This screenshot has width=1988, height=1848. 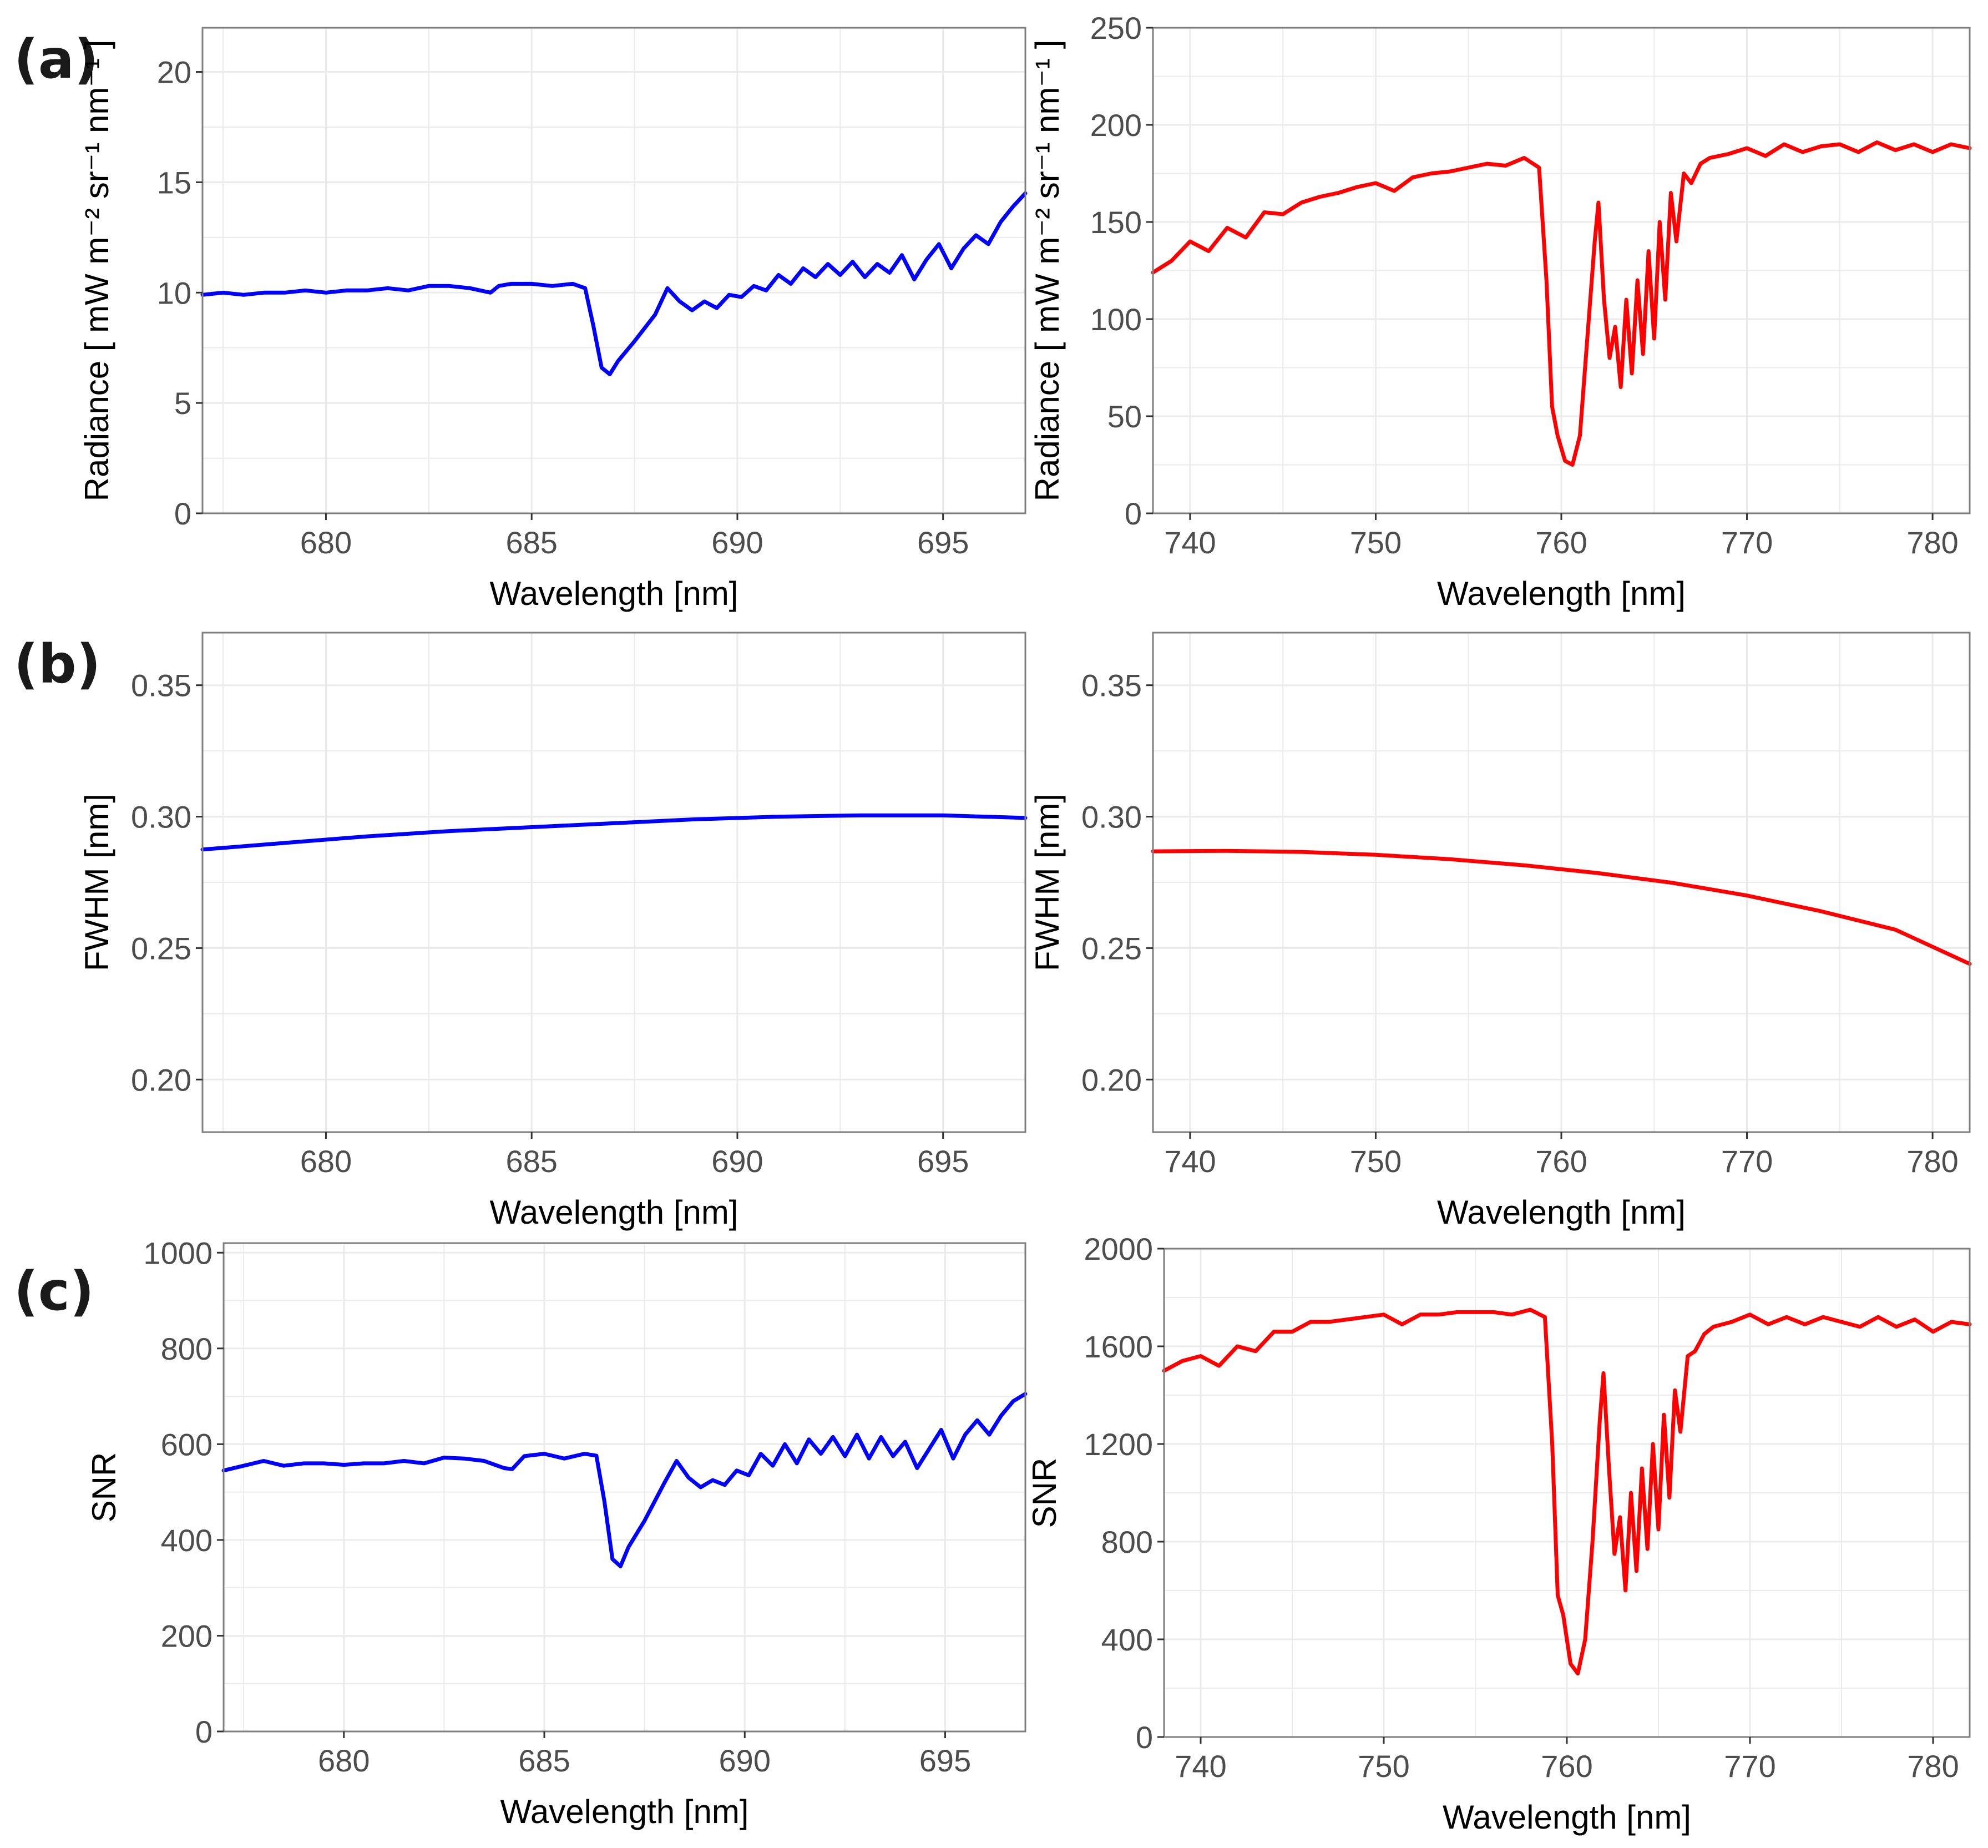 What do you see at coordinates (1118, 1346) in the screenshot?
I see `y-tick-label: 1600` at bounding box center [1118, 1346].